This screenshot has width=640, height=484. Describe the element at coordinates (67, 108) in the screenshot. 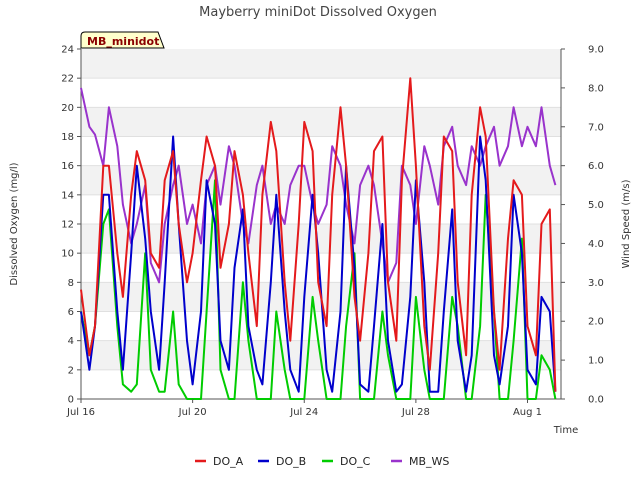

I see `y-left-tick-label: 20` at that location.